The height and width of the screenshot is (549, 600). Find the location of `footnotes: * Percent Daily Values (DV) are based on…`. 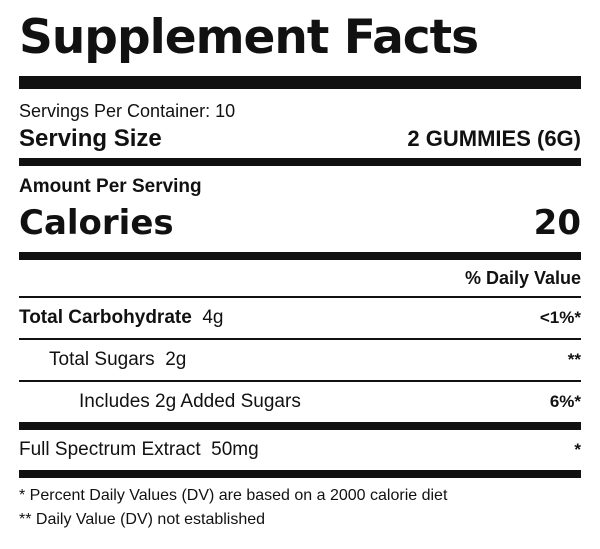

footnotes: * Percent Daily Values (DV) are based on… is located at coordinates (300, 508).